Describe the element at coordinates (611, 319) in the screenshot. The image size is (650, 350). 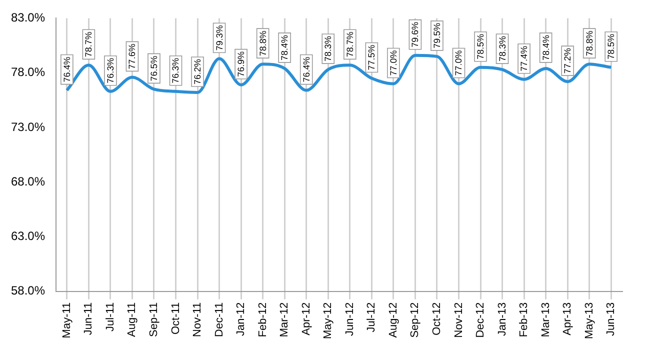
I see `x-tick-label: Jun-13` at that location.